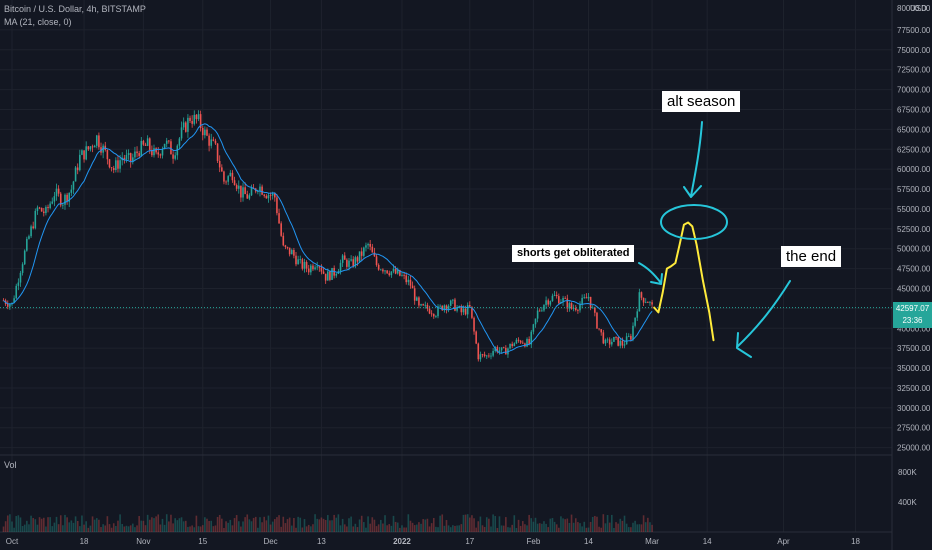  What do you see at coordinates (12, 541) in the screenshot?
I see `x-tick-label: Oct` at bounding box center [12, 541].